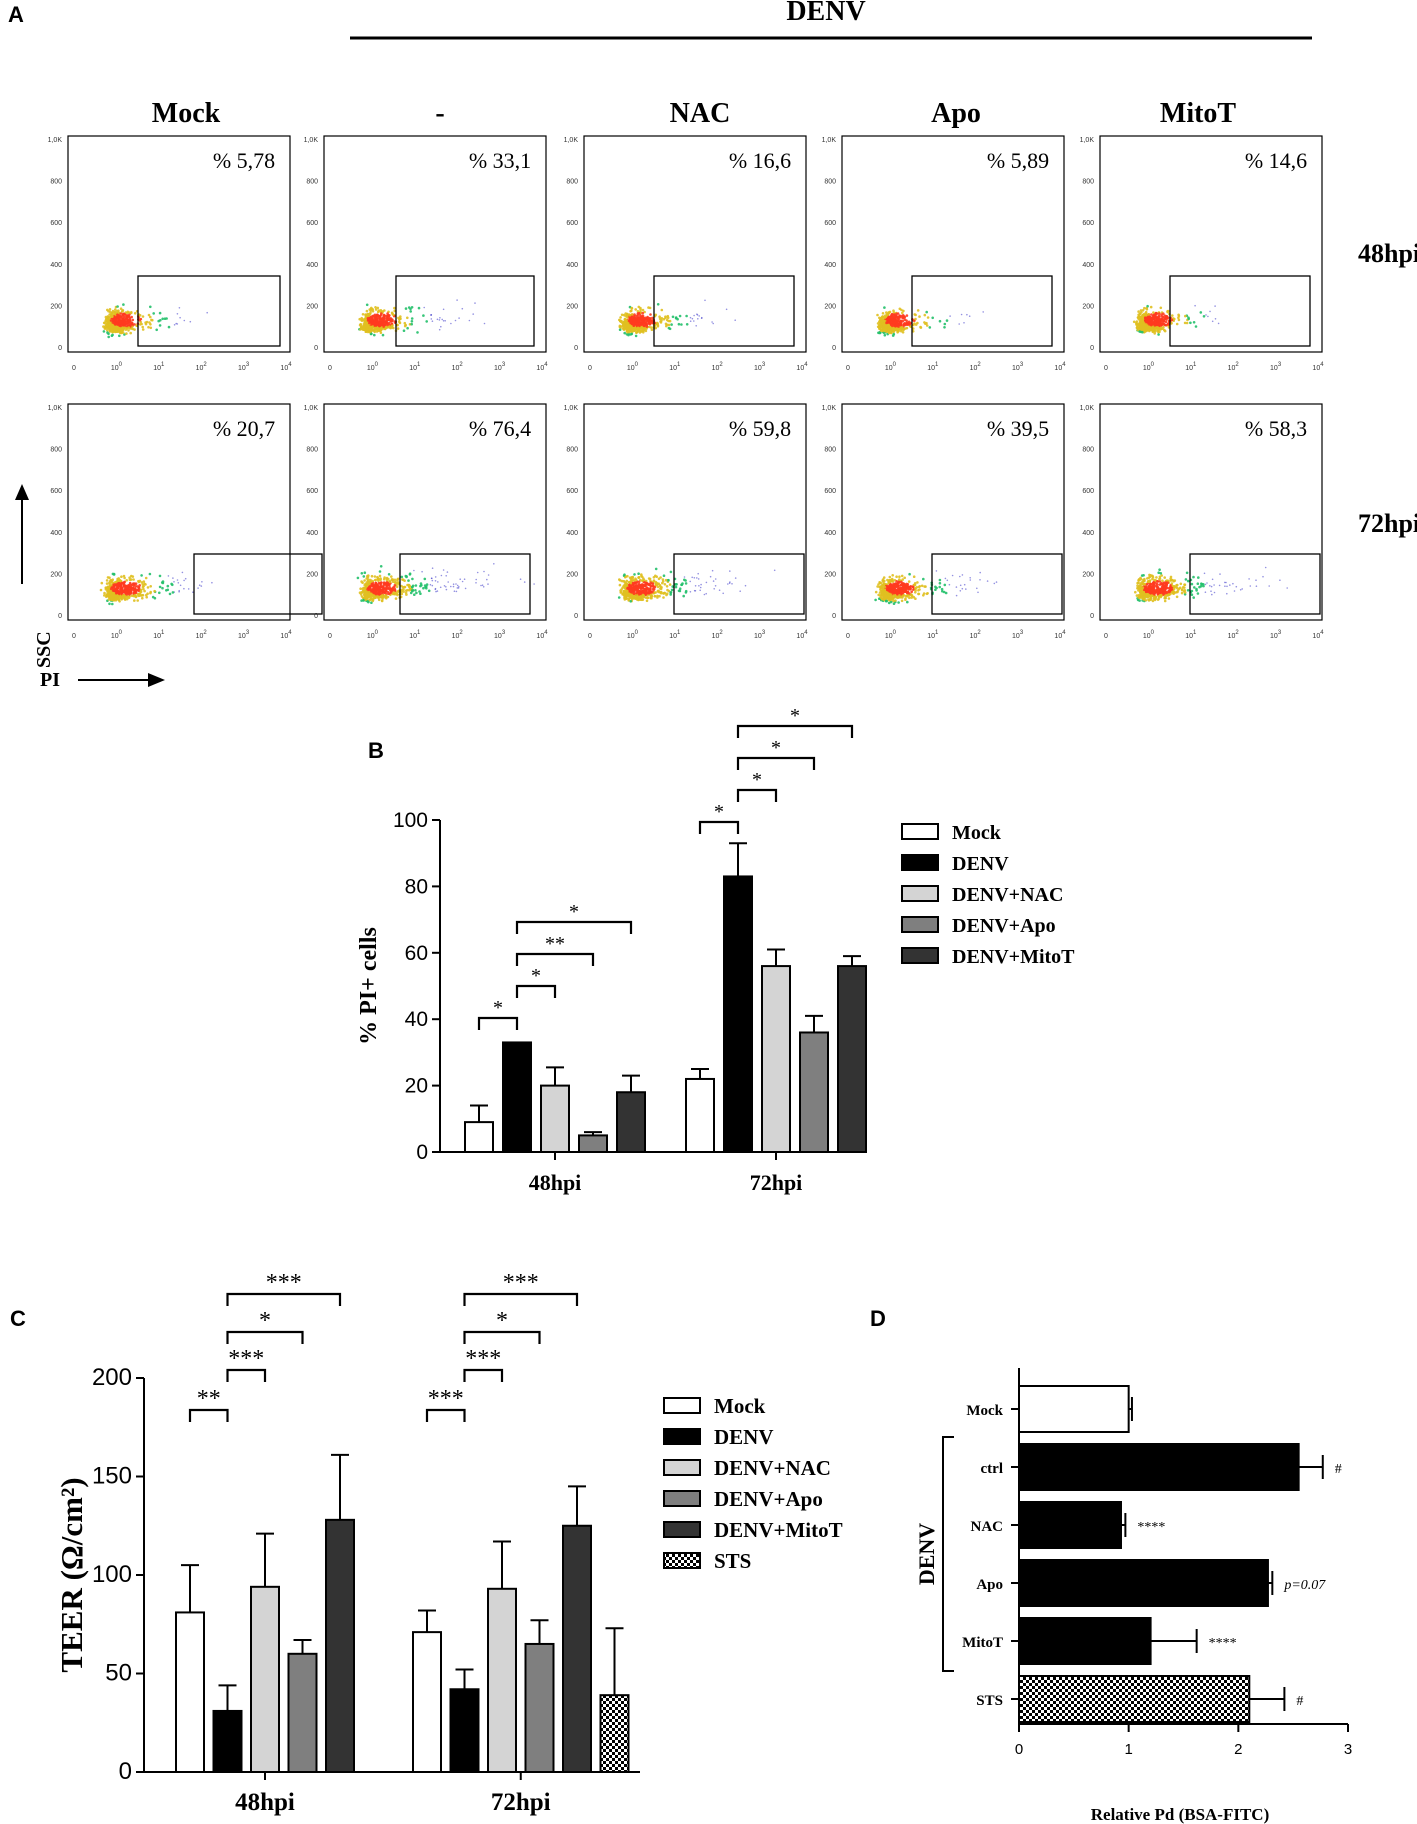 The height and width of the screenshot is (1824, 1417). I want to click on flow-plot-48hpi-apo: 1,0K 800 600 400 200 0 0 100 101 102 103 104 % 5,89, so click(944, 253).